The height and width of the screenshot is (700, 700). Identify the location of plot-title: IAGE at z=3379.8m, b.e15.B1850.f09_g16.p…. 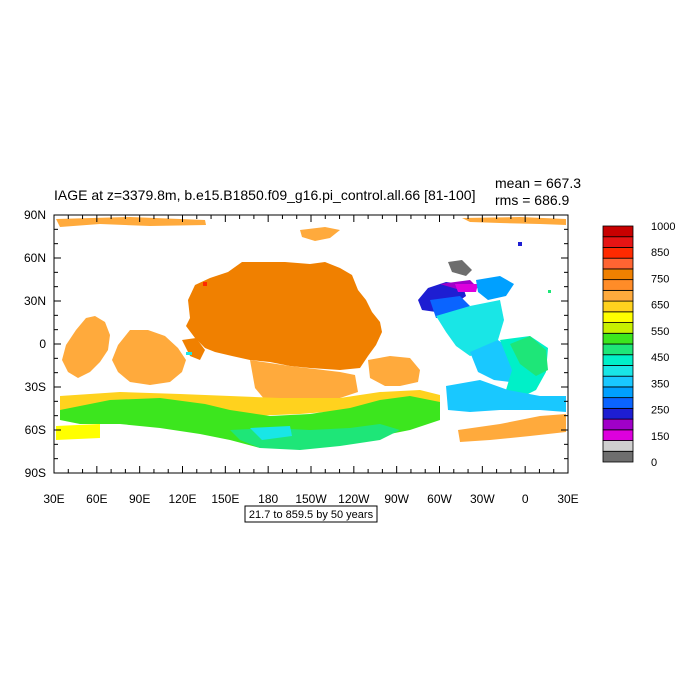
(264, 195).